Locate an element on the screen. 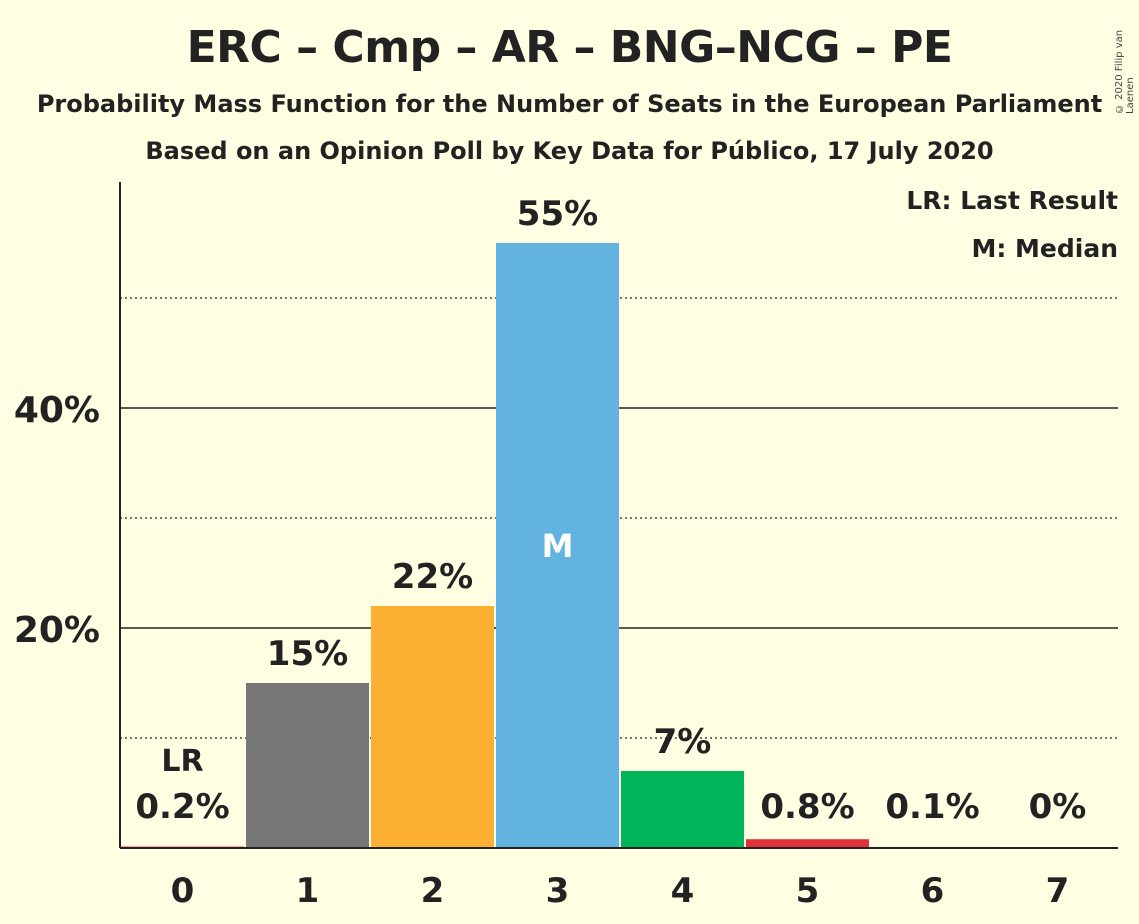 The height and width of the screenshot is (924, 1139). x-tick-label: 3 is located at coordinates (558, 891).